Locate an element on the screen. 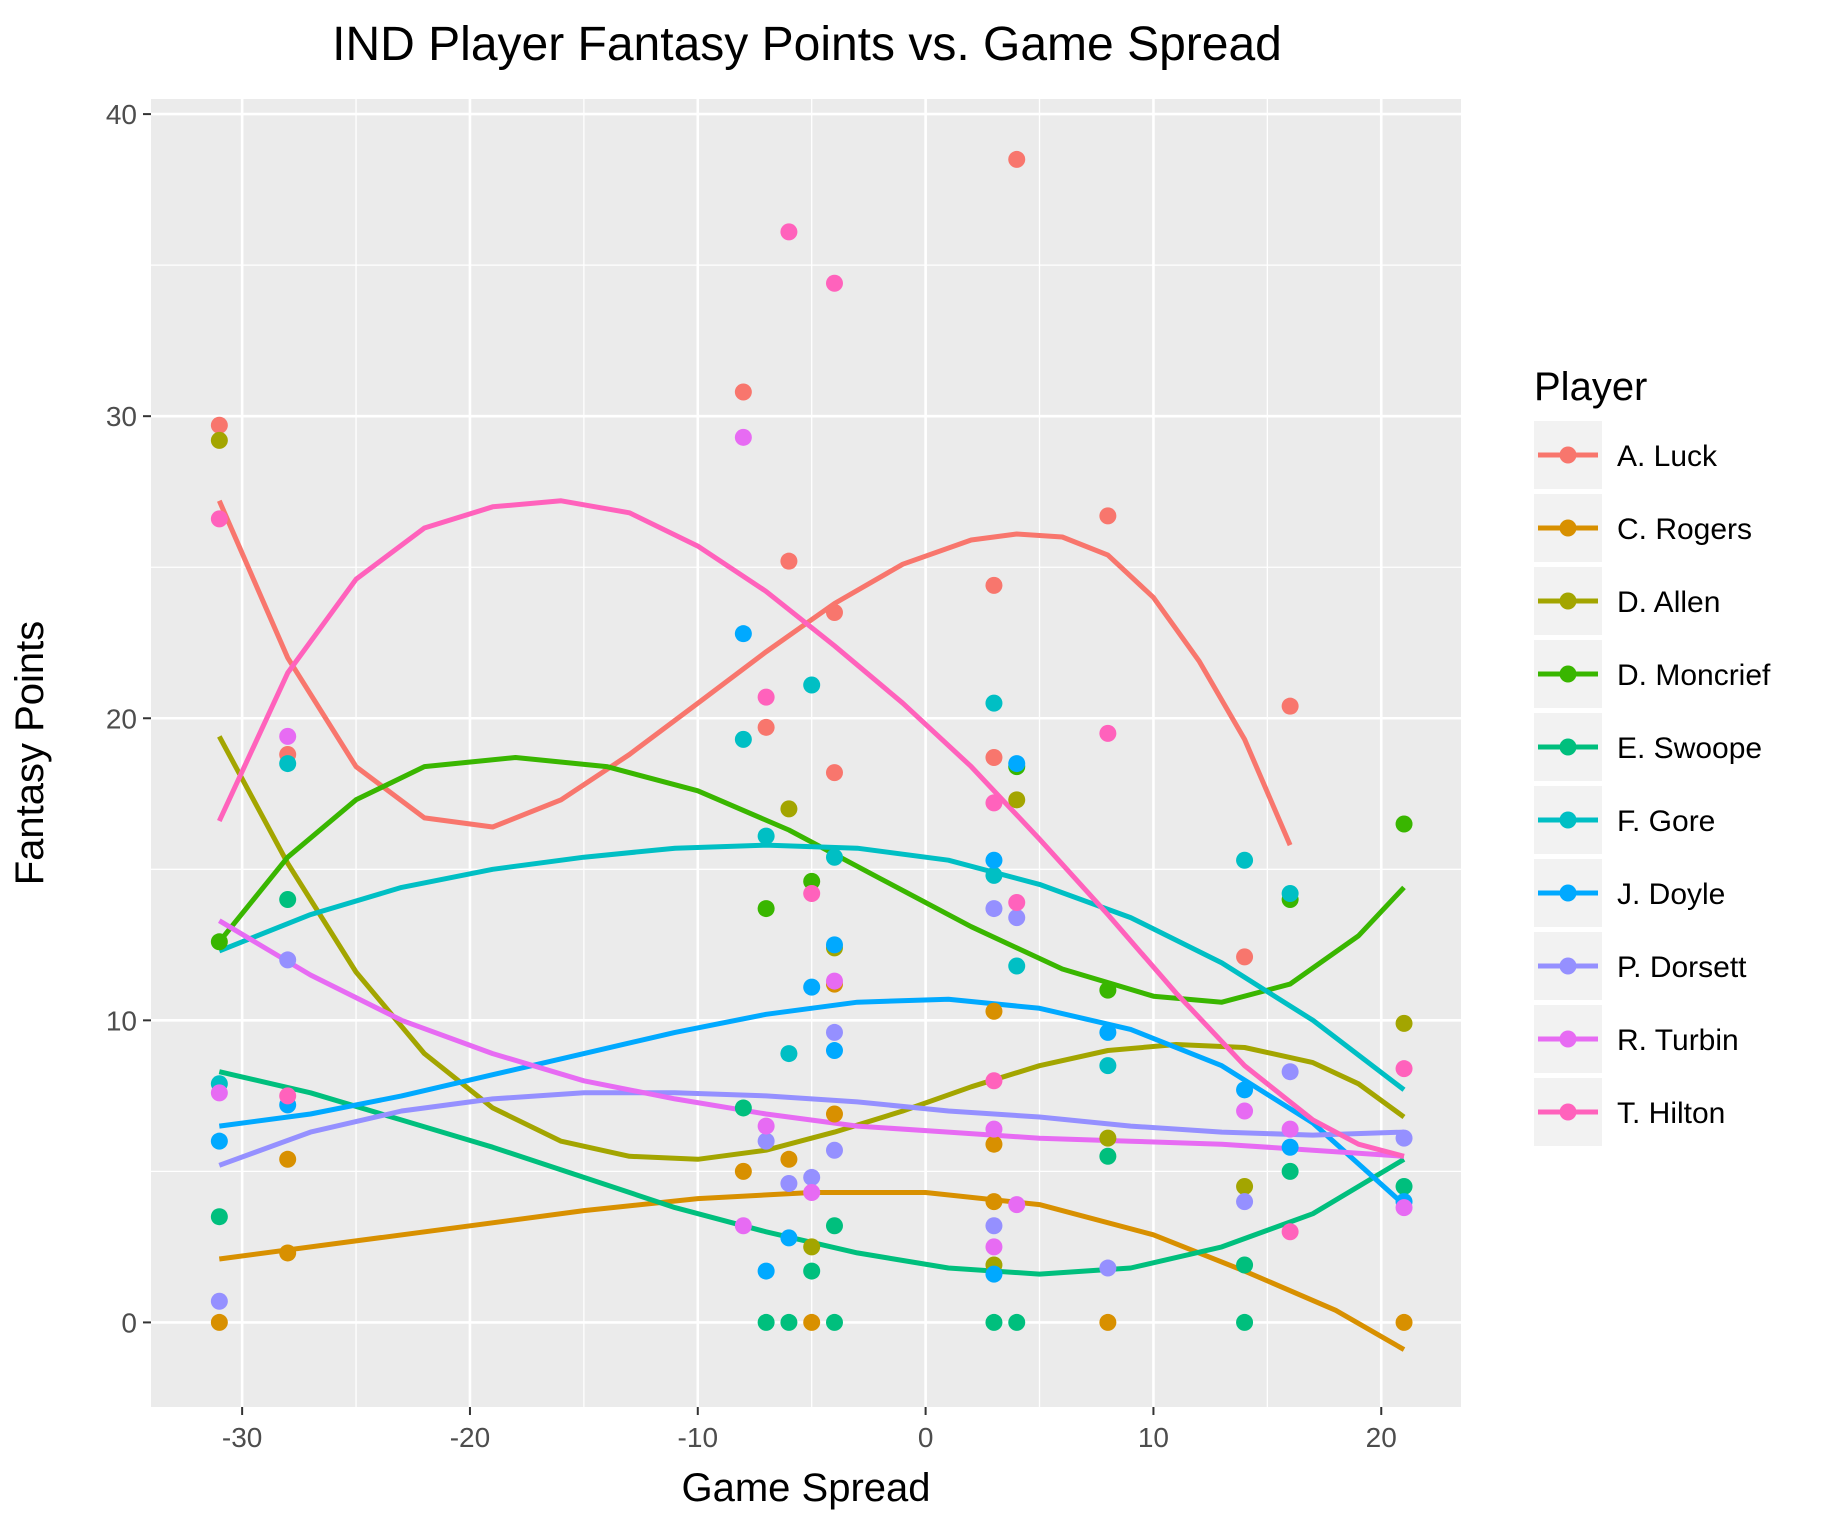  legend-item-label: R. Turbin is located at coordinates (1678, 1040).